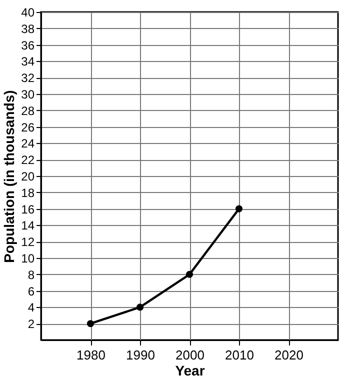  I want to click on y-tick-label: 32, so click(28, 78).